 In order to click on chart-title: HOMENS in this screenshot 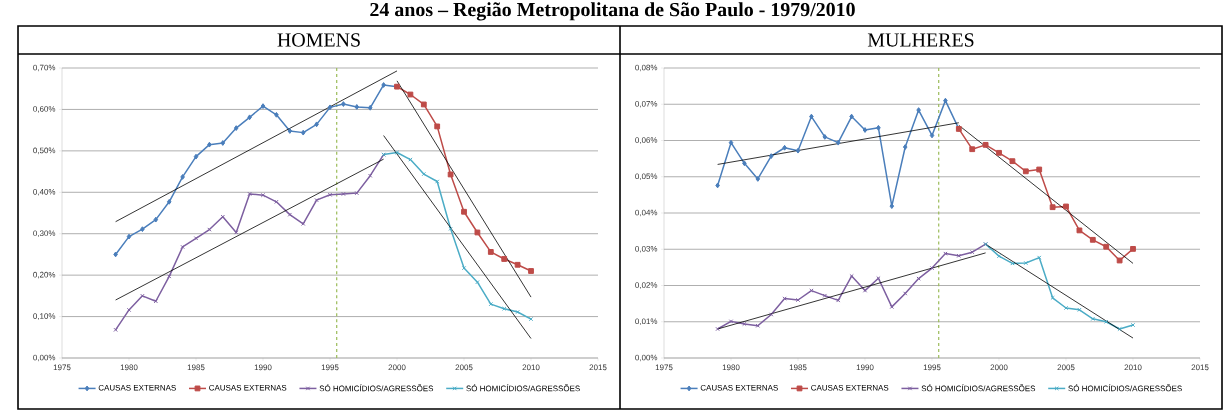, I will do `click(318, 40)`.